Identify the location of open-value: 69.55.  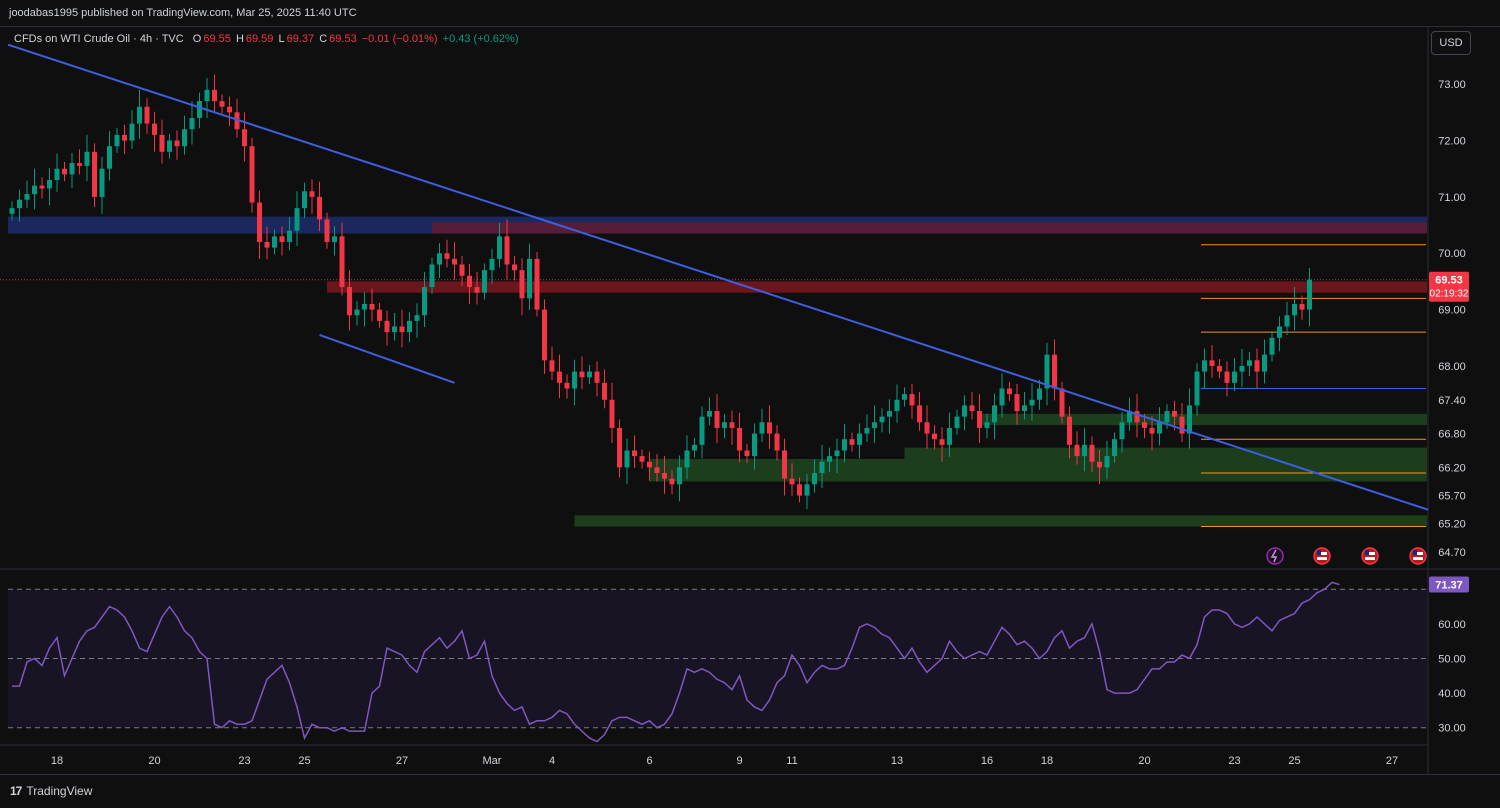
(217, 39).